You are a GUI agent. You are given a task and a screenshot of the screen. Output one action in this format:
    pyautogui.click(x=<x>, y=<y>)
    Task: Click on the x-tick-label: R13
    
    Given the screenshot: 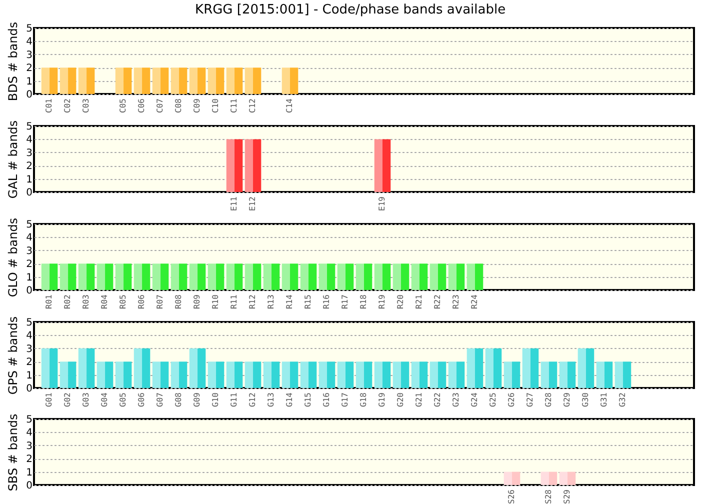 What is the action you would take?
    pyautogui.click(x=271, y=301)
    